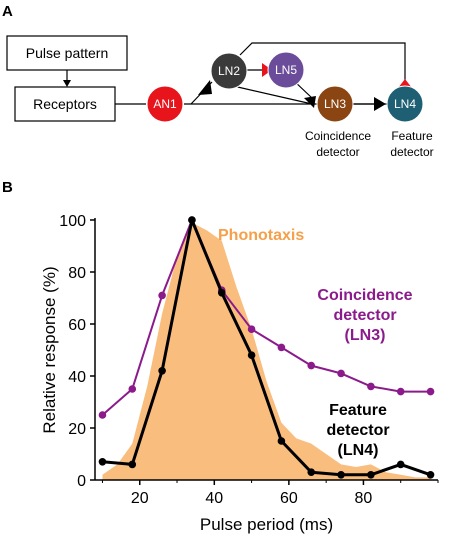 The image size is (454, 541). I want to click on coincidence-annotation-line3: (LN3), so click(365, 335).